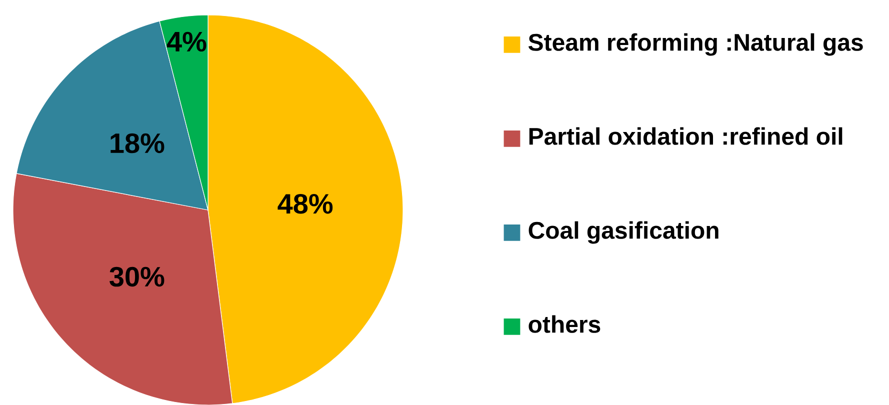  What do you see at coordinates (623, 232) in the screenshot?
I see `legend-label: Coal gasification` at bounding box center [623, 232].